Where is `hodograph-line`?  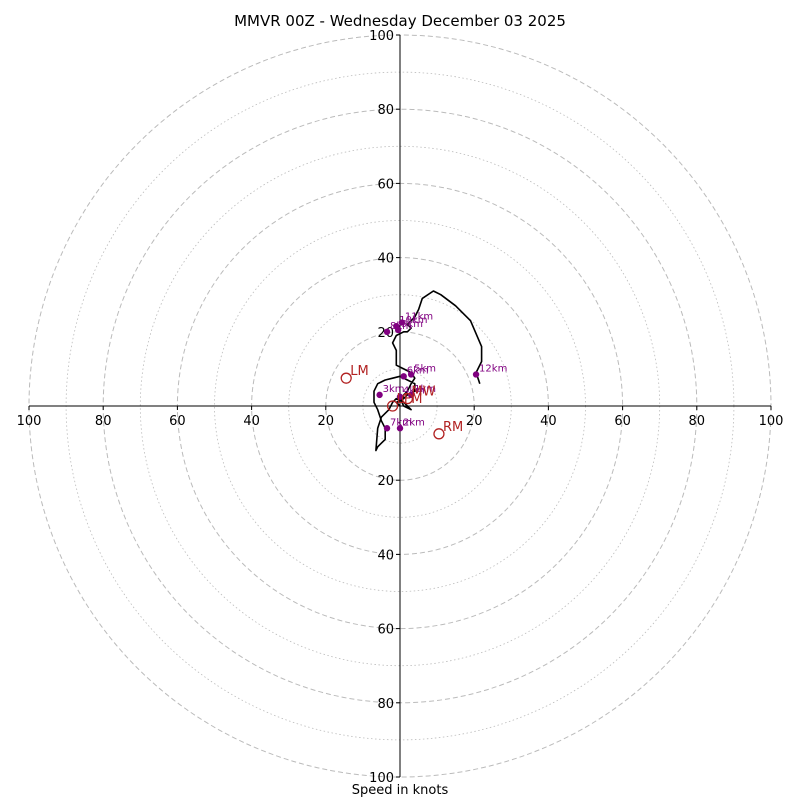
hodograph-line is located at coordinates (428, 371).